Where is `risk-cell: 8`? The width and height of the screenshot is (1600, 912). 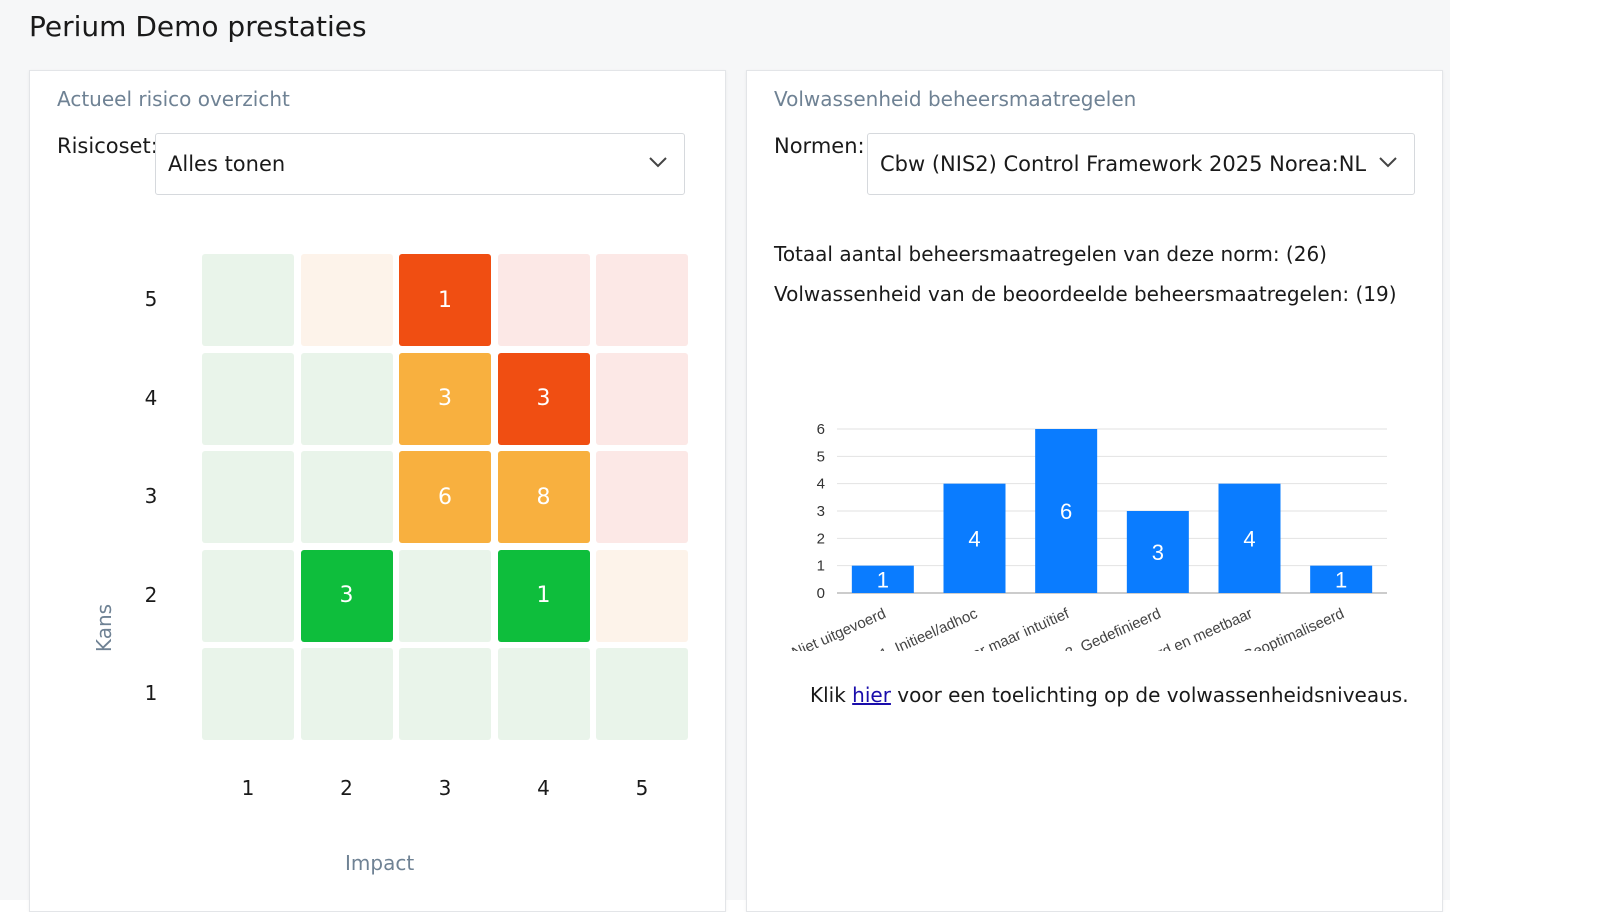
risk-cell: 8 is located at coordinates (543, 497).